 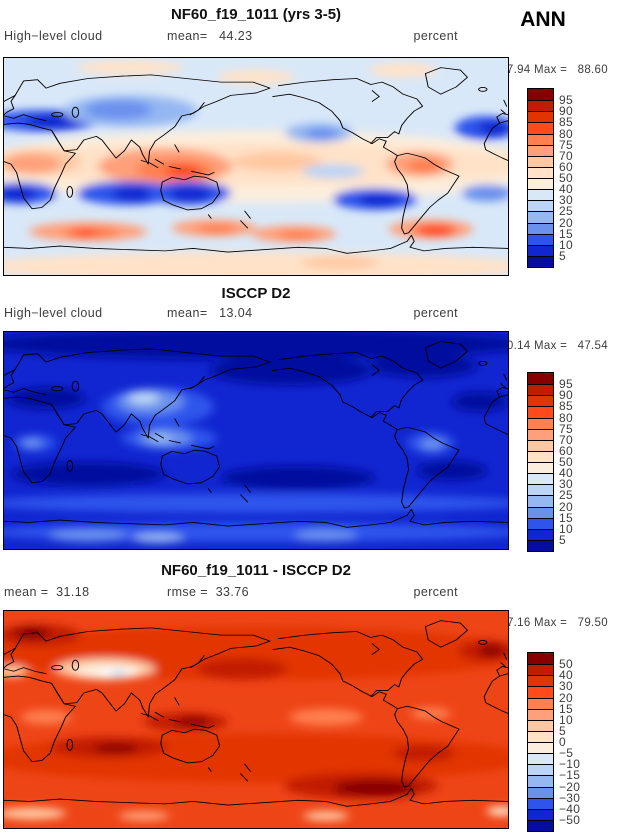 What do you see at coordinates (47, 592) in the screenshot?
I see `mean-stat: mean = 31.18` at bounding box center [47, 592].